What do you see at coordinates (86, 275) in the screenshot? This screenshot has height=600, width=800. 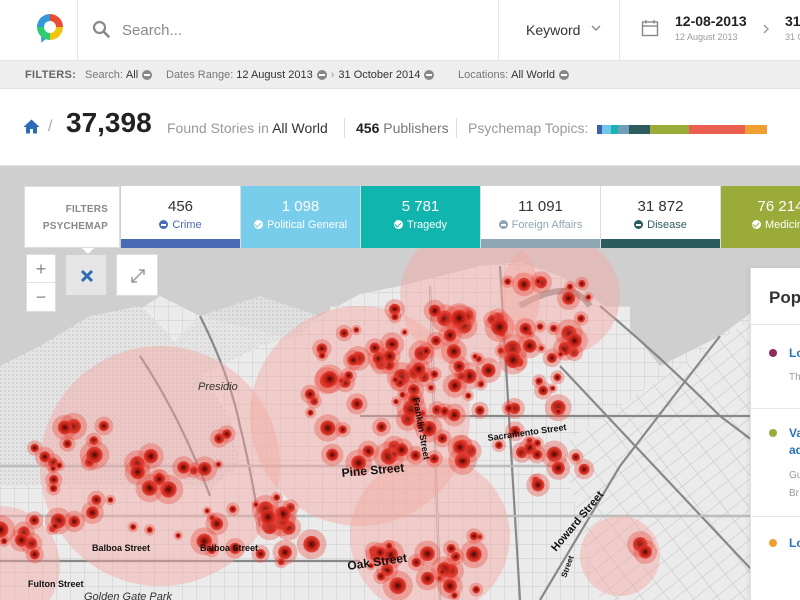 I see `clear-selection-button` at bounding box center [86, 275].